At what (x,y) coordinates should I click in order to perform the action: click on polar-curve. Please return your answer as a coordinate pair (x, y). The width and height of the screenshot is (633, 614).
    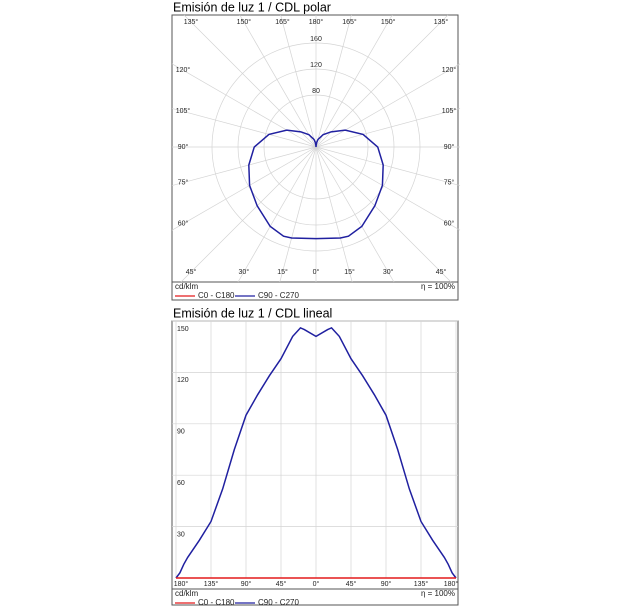
    Looking at the image, I should click on (316, 184).